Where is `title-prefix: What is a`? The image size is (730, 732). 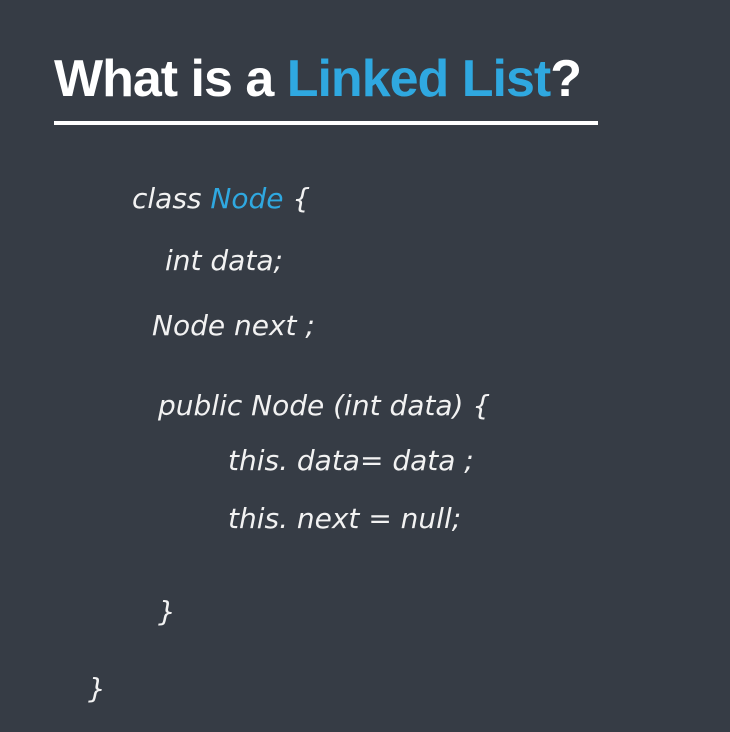
title-prefix: What is a is located at coordinates (170, 79).